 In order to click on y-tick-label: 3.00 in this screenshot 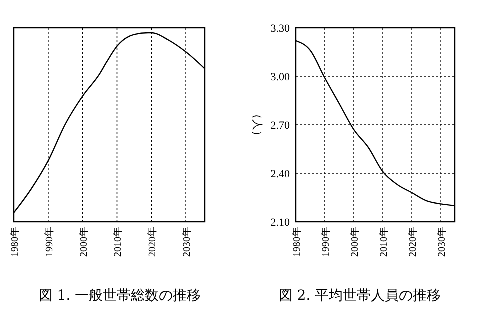, I will do `click(280, 78)`.